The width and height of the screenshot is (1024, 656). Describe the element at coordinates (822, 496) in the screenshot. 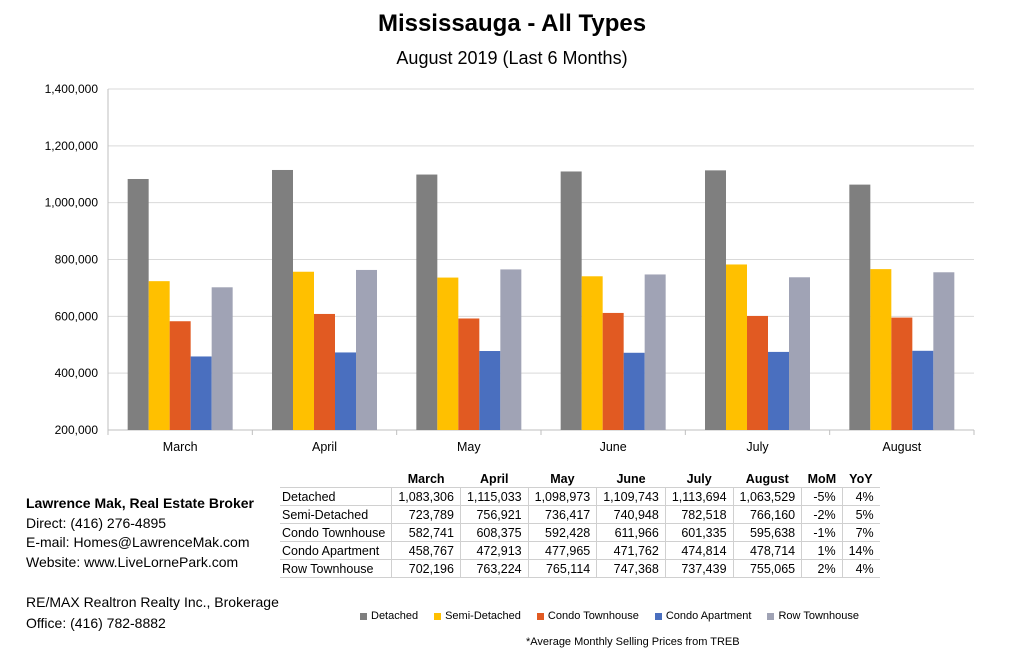

I see `table-cell: -5%` at that location.